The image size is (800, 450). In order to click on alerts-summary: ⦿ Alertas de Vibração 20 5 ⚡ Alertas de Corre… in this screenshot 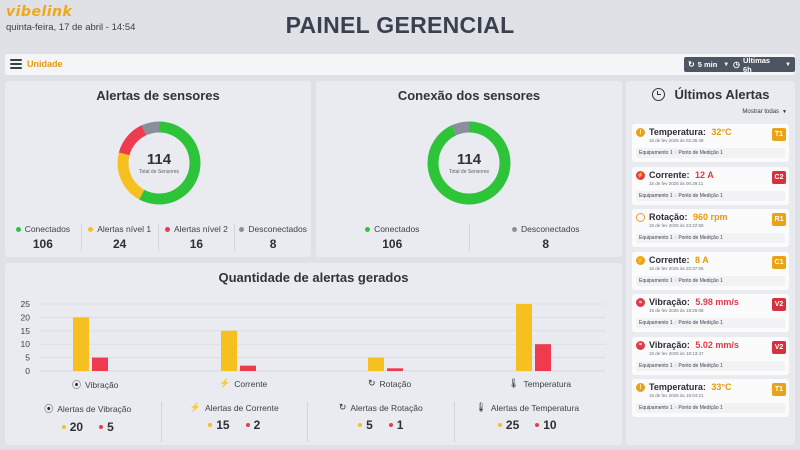, I will do `click(307, 422)`.